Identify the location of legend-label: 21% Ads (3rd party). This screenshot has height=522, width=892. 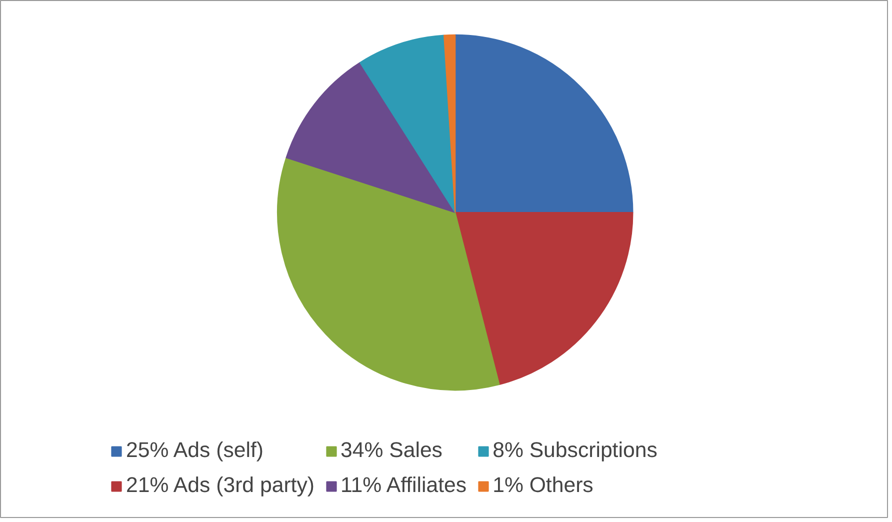
(220, 485).